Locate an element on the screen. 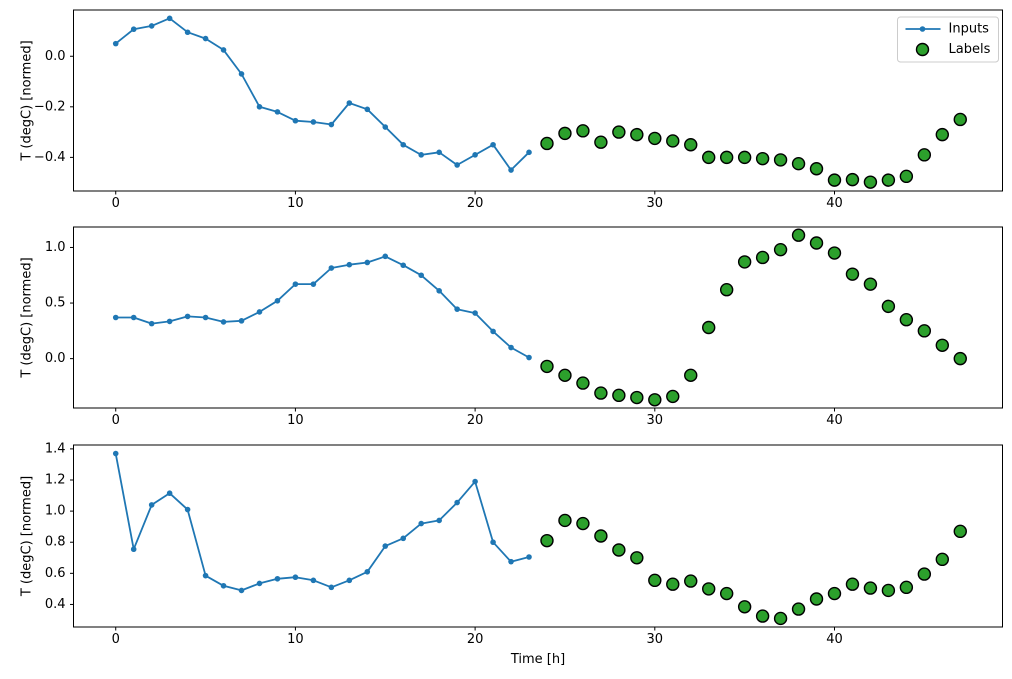 This screenshot has width=1012, height=679. y-tick-label: 0.0 is located at coordinates (55, 56).